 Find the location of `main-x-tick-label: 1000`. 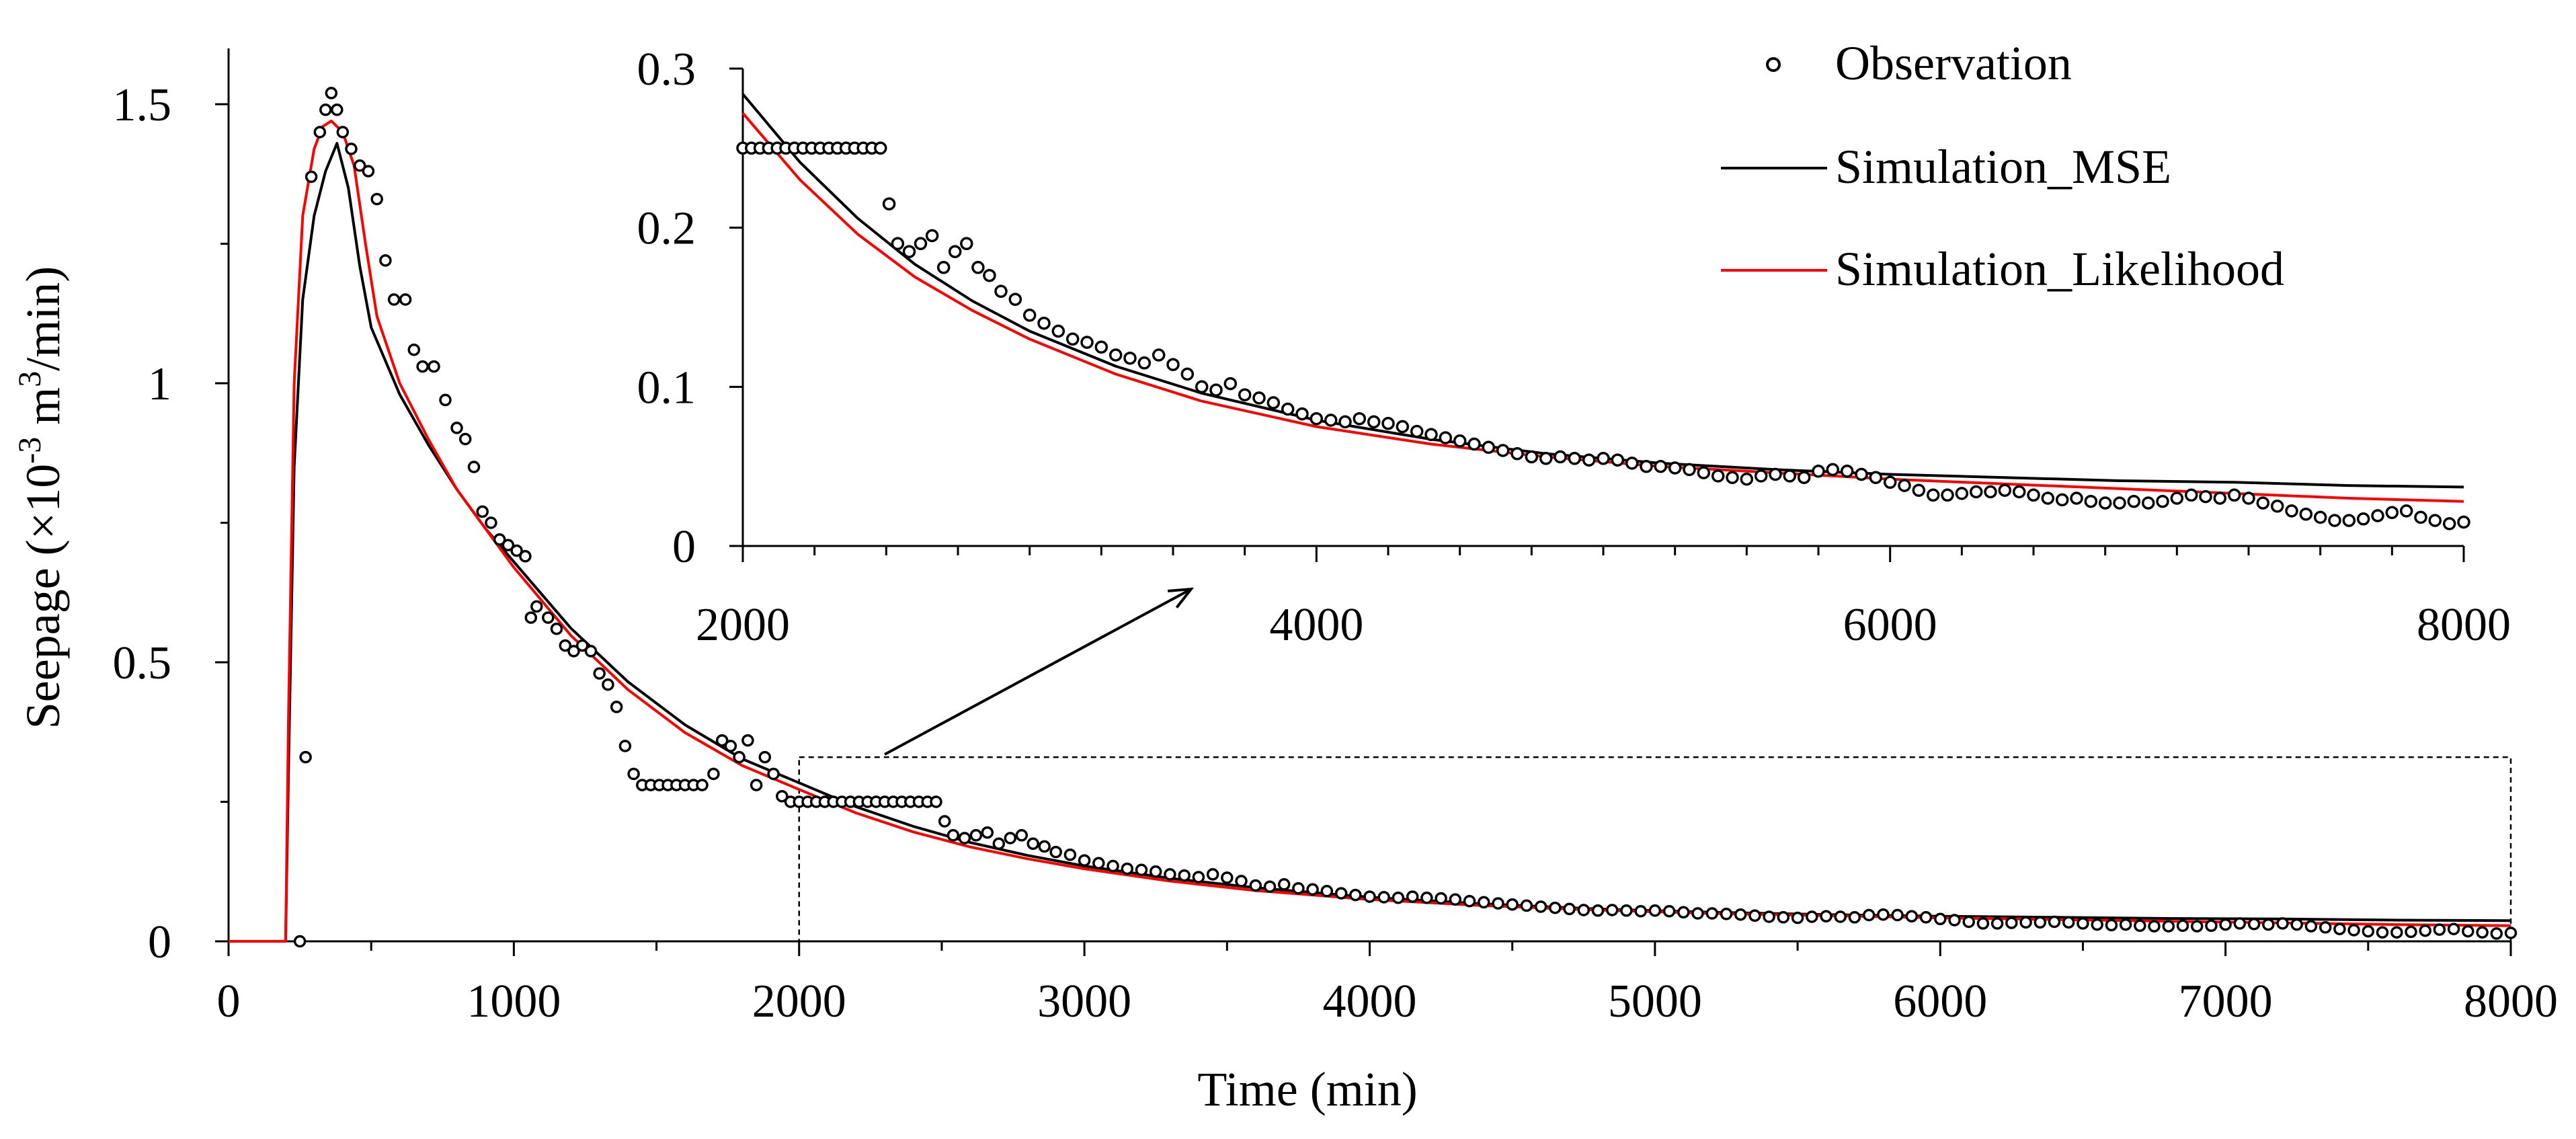

main-x-tick-label: 1000 is located at coordinates (514, 1001).